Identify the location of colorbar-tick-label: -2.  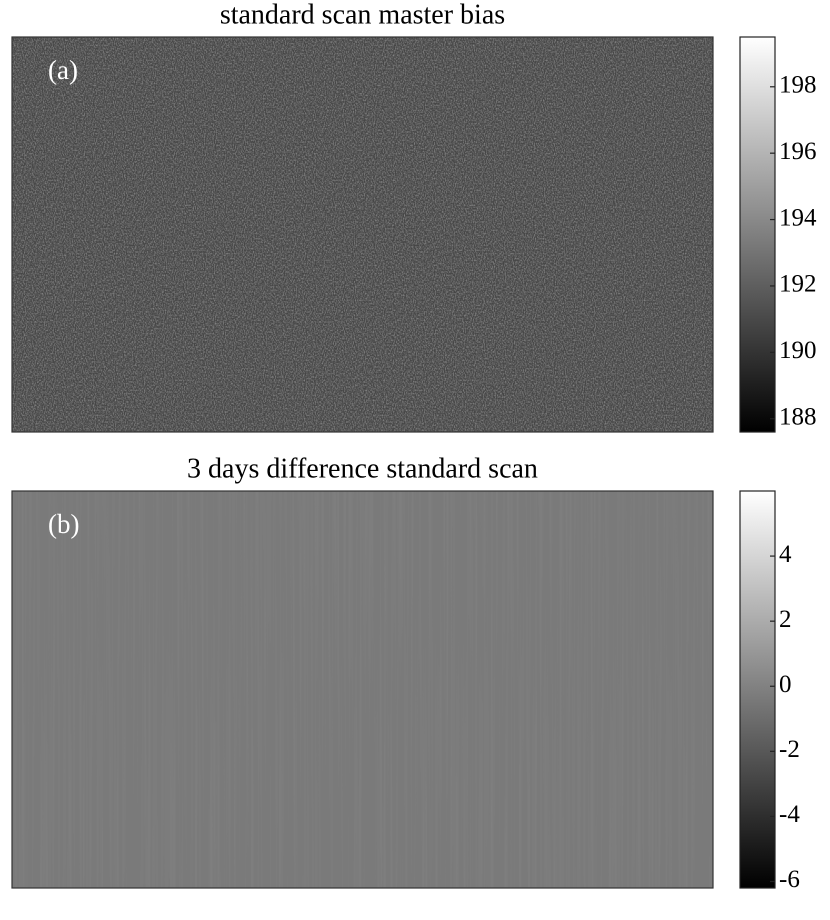
(789, 749).